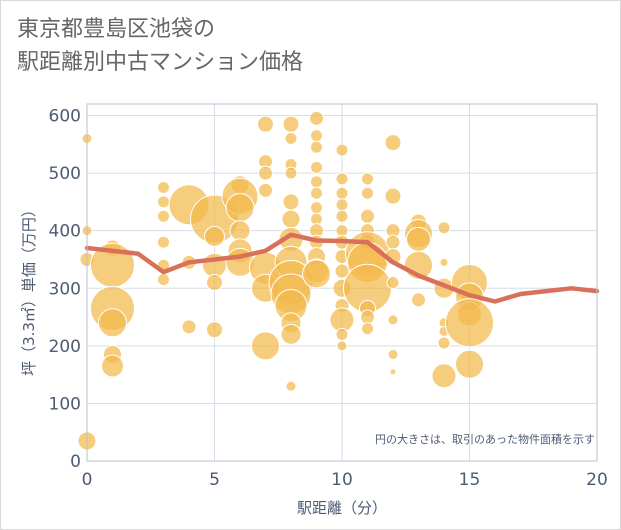 The width and height of the screenshot is (621, 530). Describe the element at coordinates (342, 480) in the screenshot. I see `x-tick-label: 10` at that location.